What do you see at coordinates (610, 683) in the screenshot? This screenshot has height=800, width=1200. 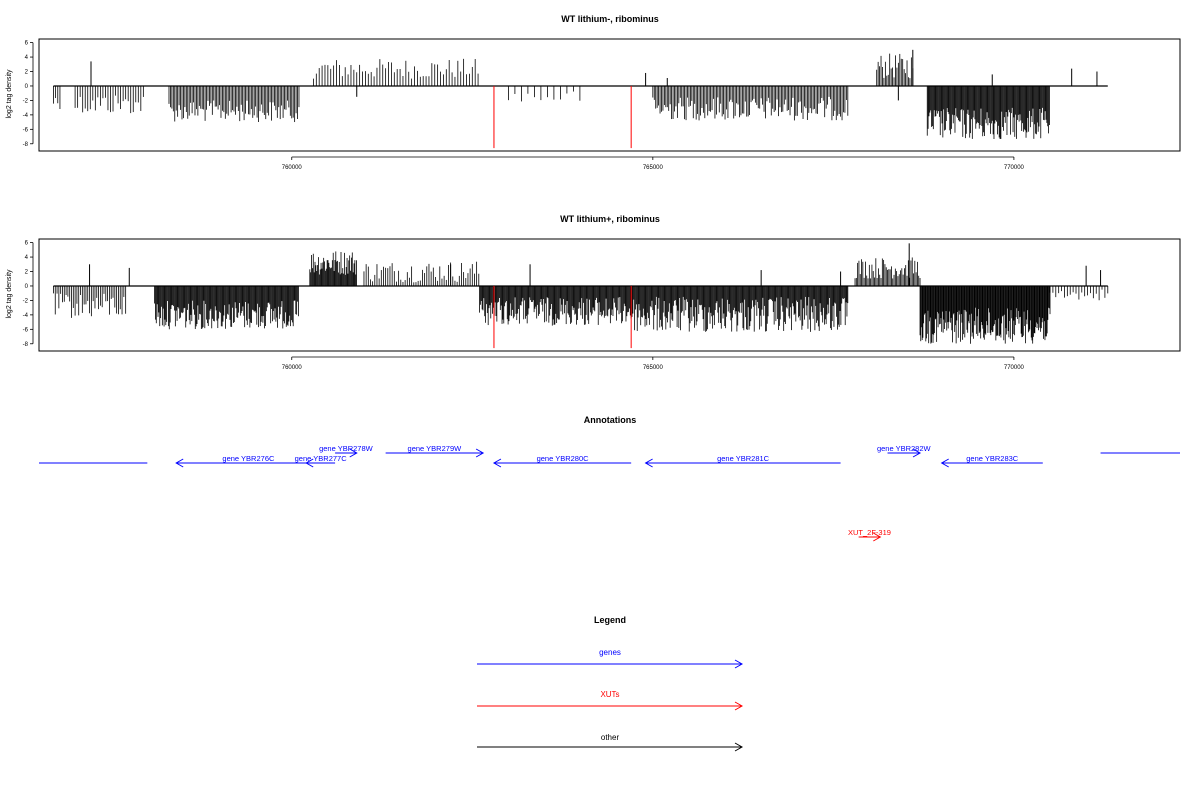 I see `legend: Legend genes XUTs other` at bounding box center [610, 683].